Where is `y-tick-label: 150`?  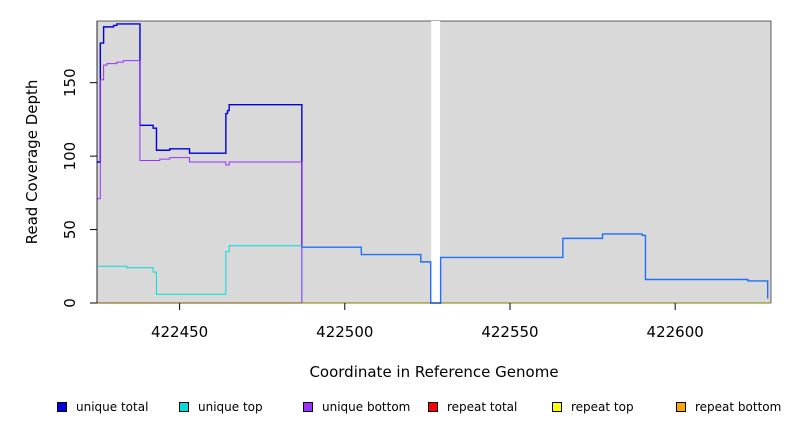 y-tick-label: 150 is located at coordinates (70, 82).